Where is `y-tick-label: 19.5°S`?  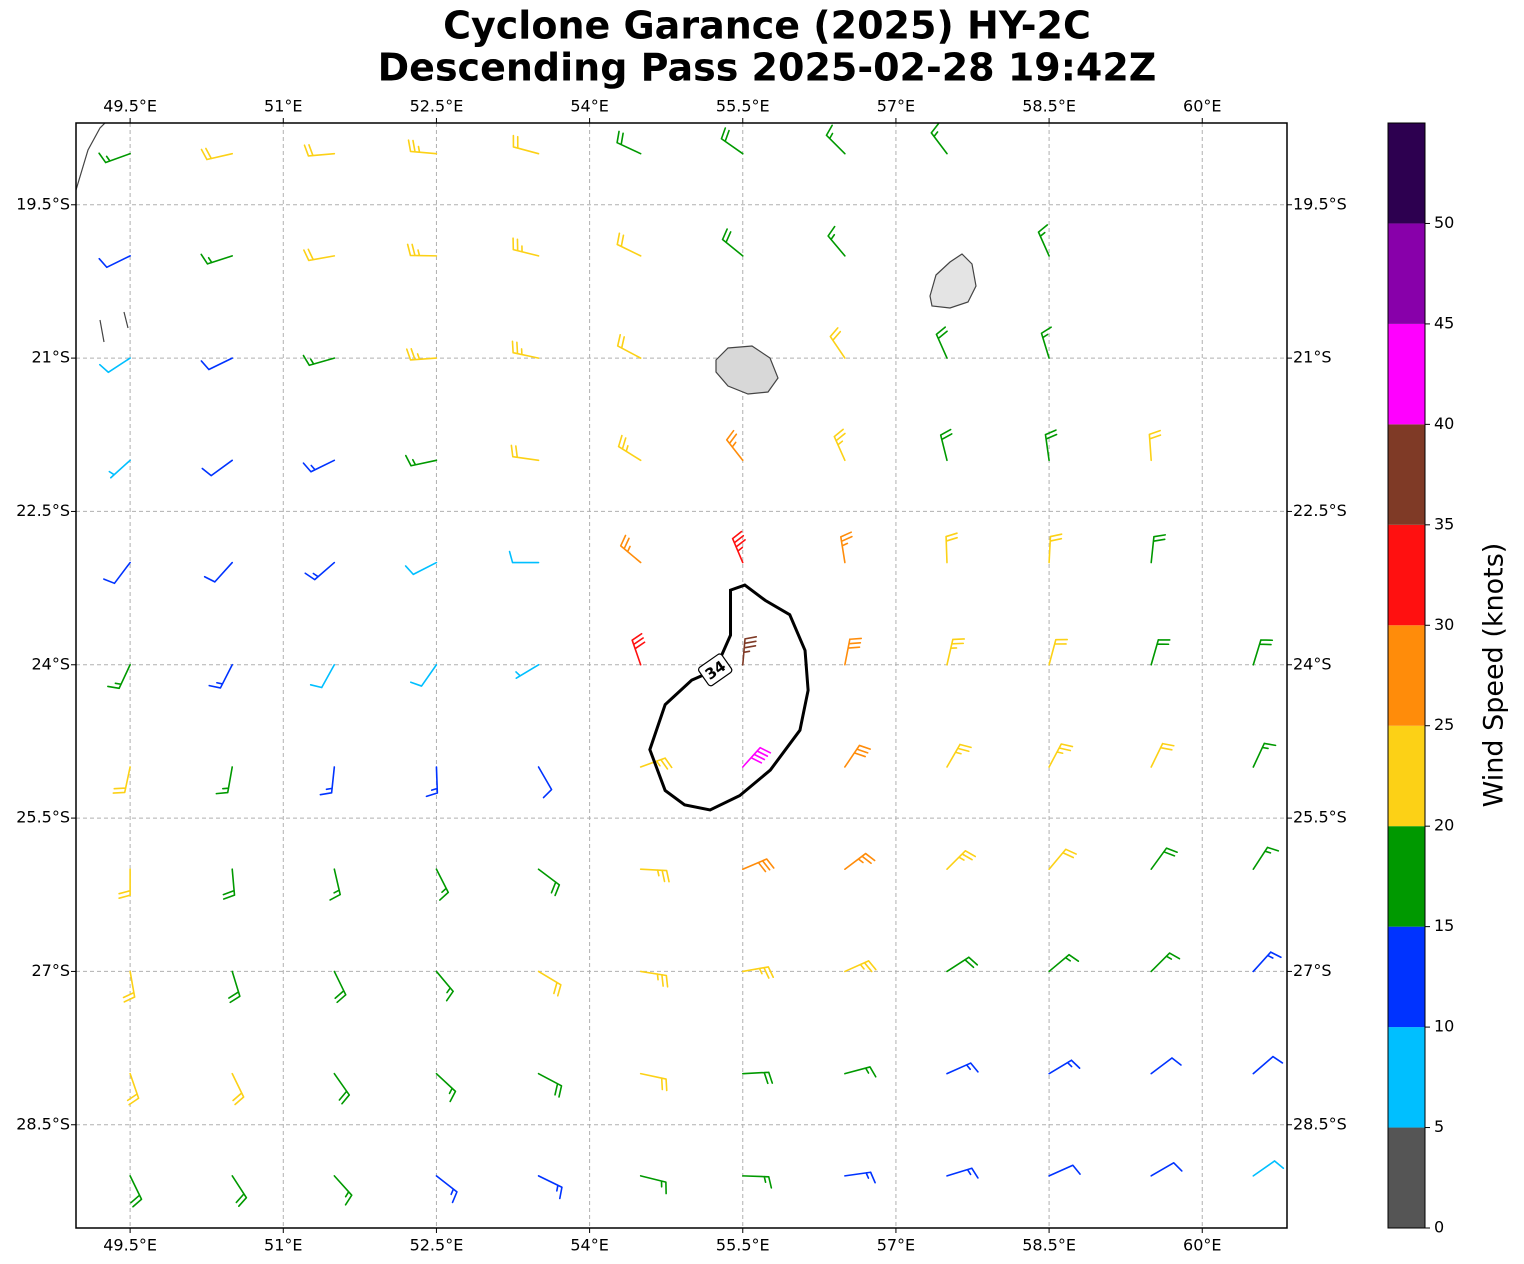
y-tick-label: 19.5°S is located at coordinates (43, 203).